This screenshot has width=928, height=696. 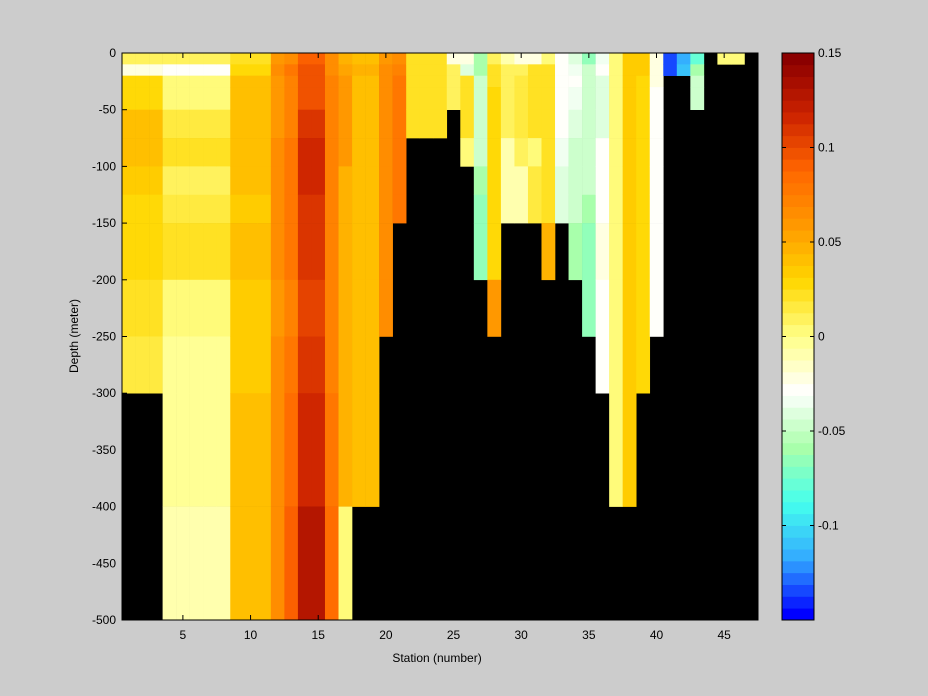 What do you see at coordinates (112, 53) in the screenshot?
I see `y-tick-label: 0` at bounding box center [112, 53].